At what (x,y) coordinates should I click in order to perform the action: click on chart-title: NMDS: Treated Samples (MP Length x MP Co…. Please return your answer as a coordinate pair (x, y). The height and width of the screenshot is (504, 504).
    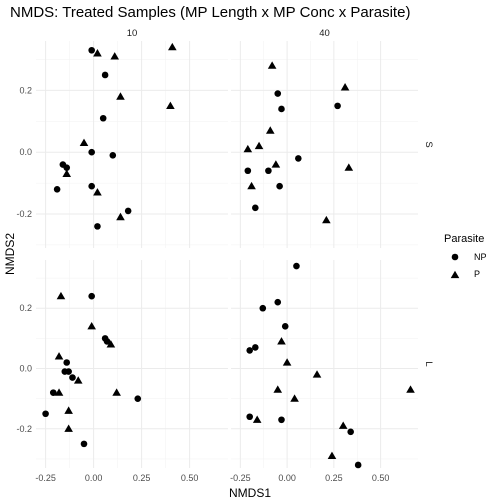
    Looking at the image, I should click on (210, 12).